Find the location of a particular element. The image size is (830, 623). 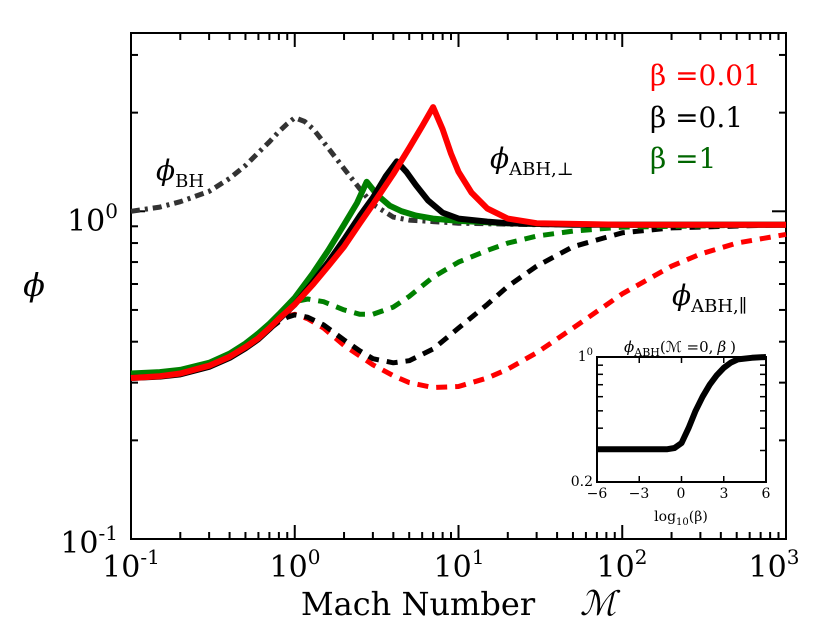

inset-frame is located at coordinates (681, 419).